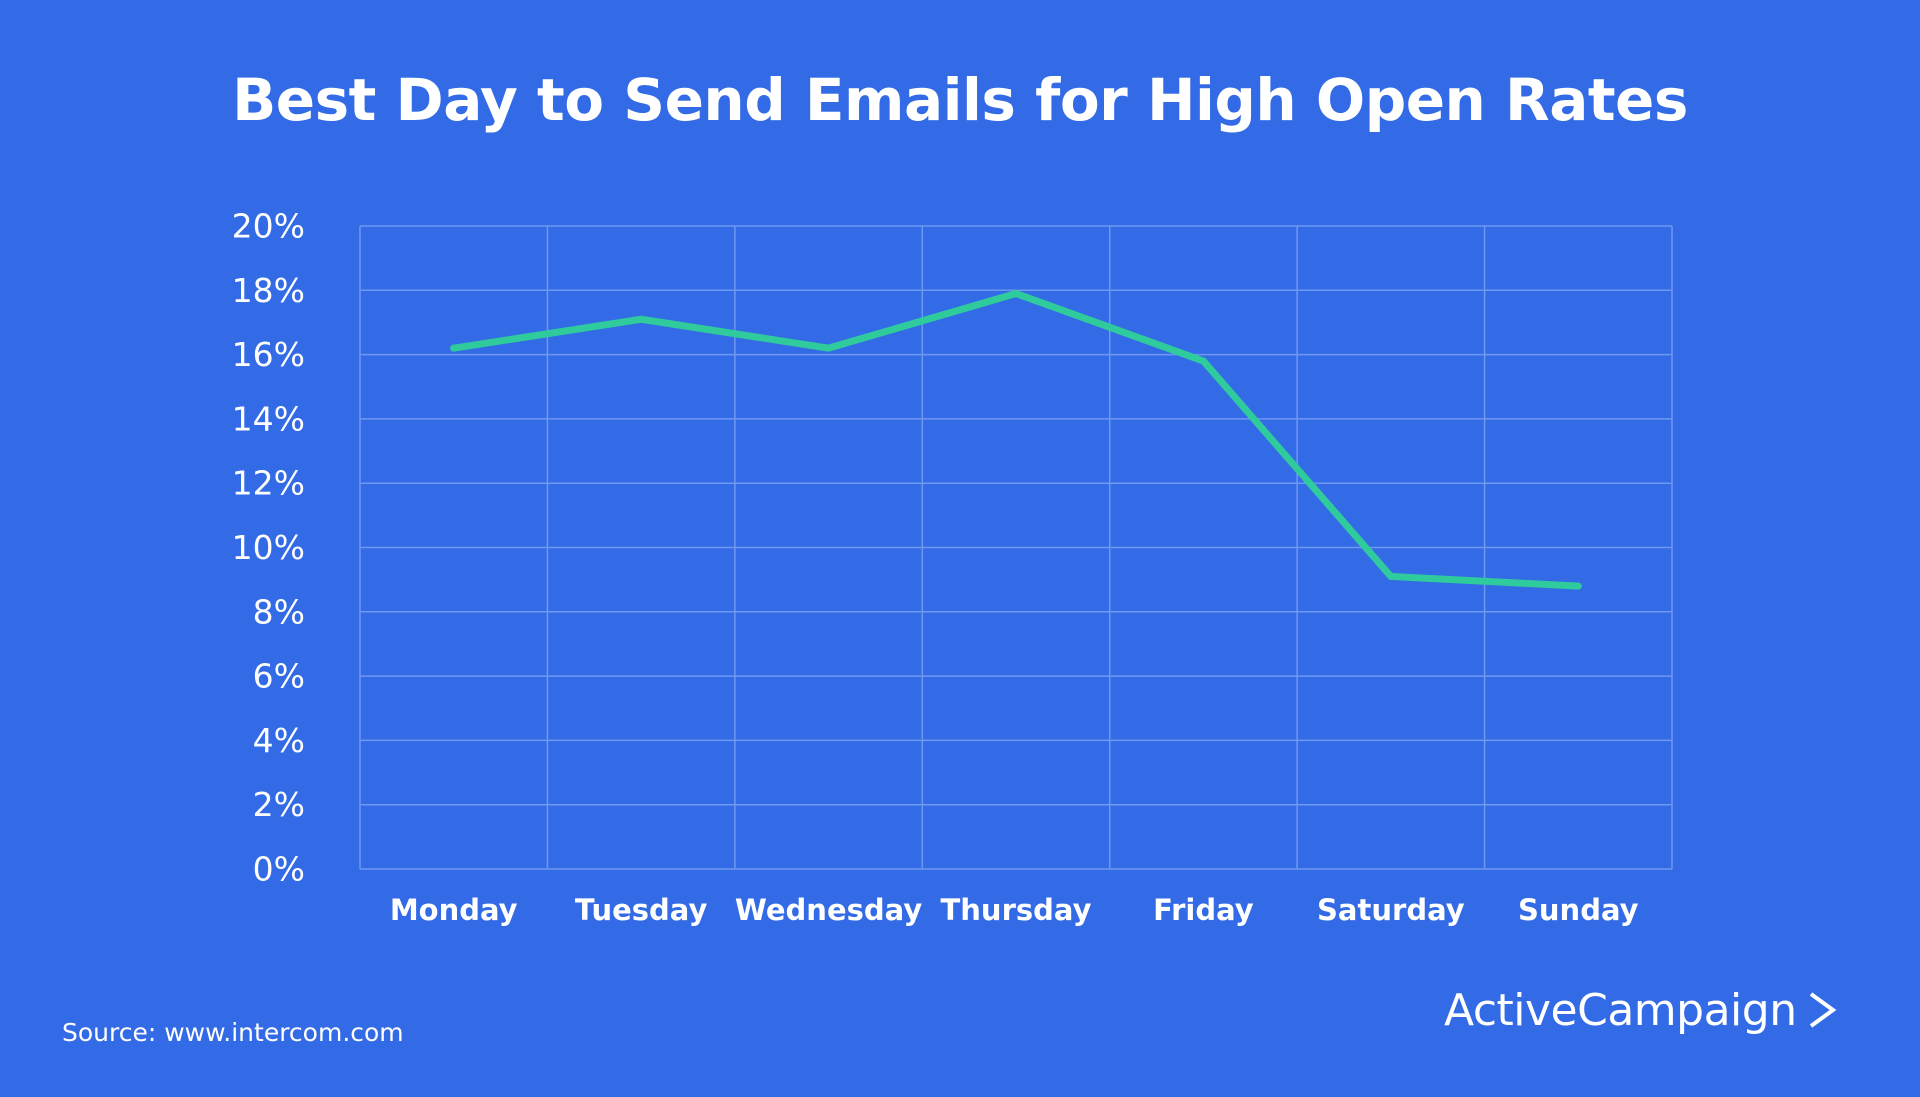 This screenshot has height=1097, width=1920. I want to click on y-tick-label: 8%, so click(279, 611).